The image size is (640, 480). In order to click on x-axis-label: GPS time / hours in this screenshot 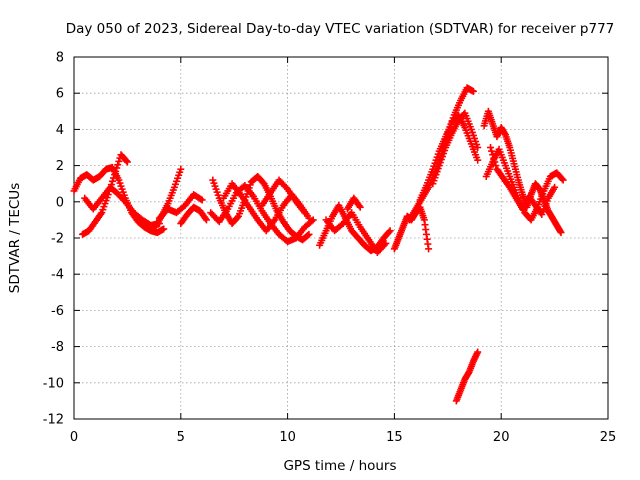, I will do `click(339, 466)`.